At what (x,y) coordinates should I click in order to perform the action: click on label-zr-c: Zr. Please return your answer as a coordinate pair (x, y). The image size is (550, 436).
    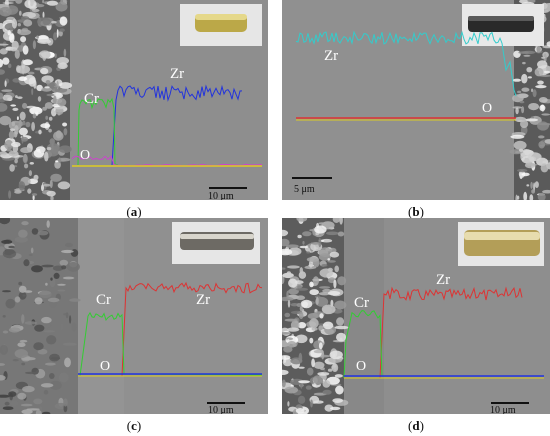
    Looking at the image, I should click on (203, 300).